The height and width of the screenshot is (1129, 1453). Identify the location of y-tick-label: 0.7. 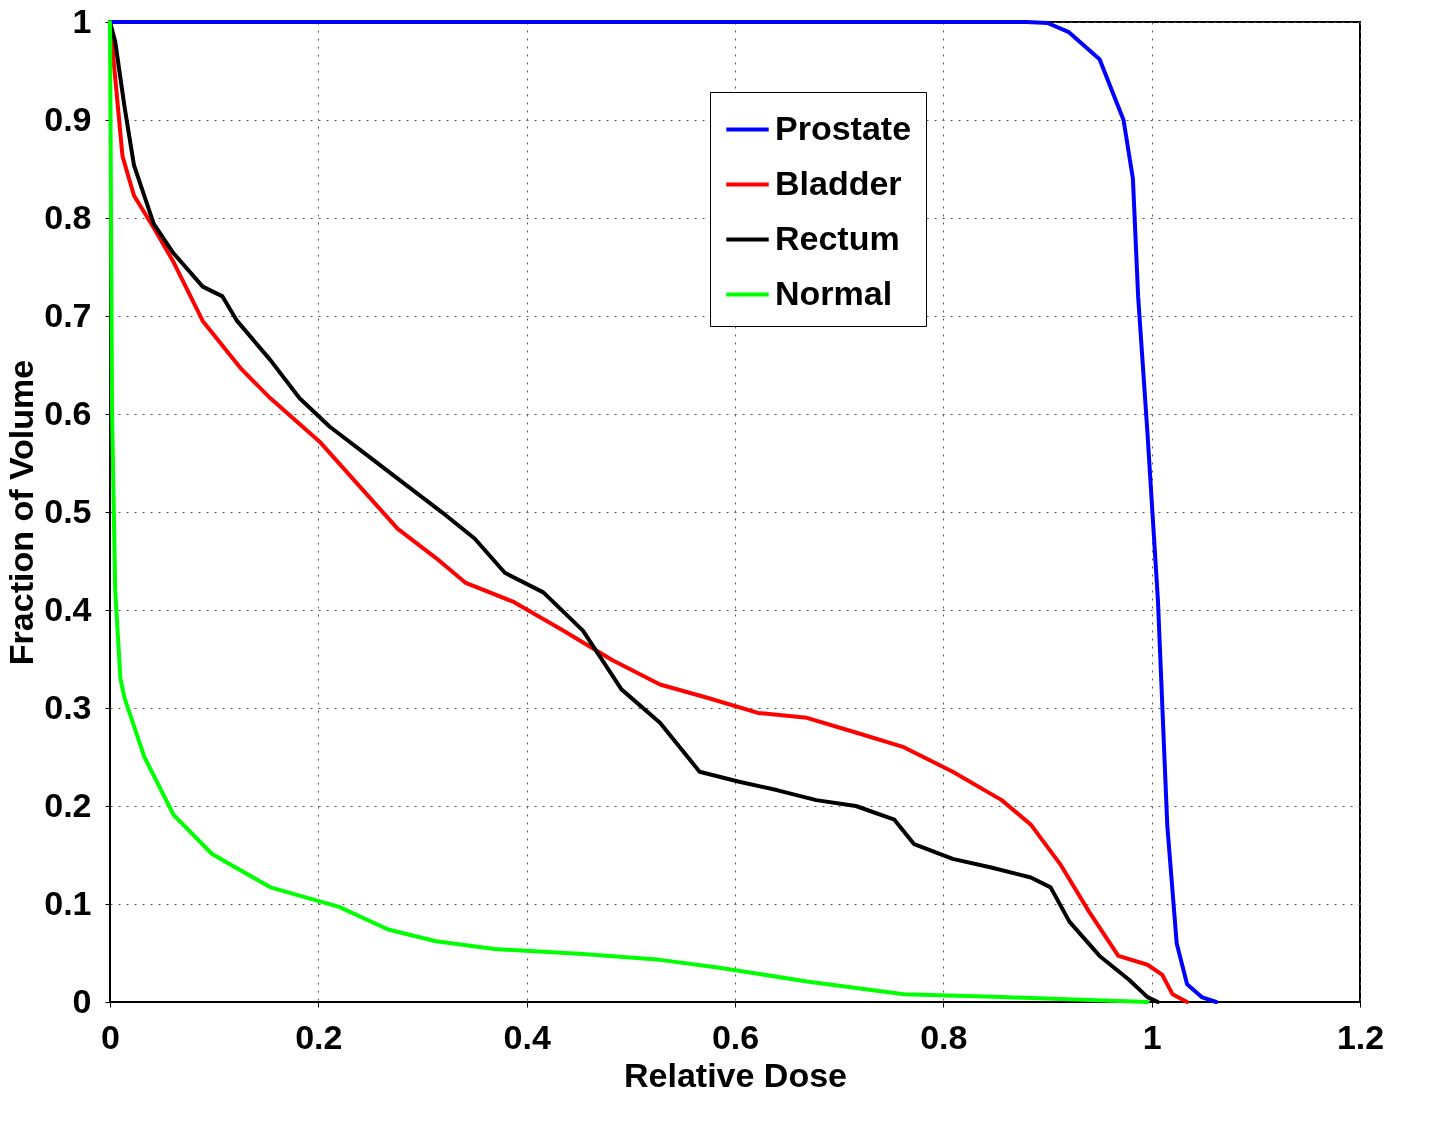
(68, 314).